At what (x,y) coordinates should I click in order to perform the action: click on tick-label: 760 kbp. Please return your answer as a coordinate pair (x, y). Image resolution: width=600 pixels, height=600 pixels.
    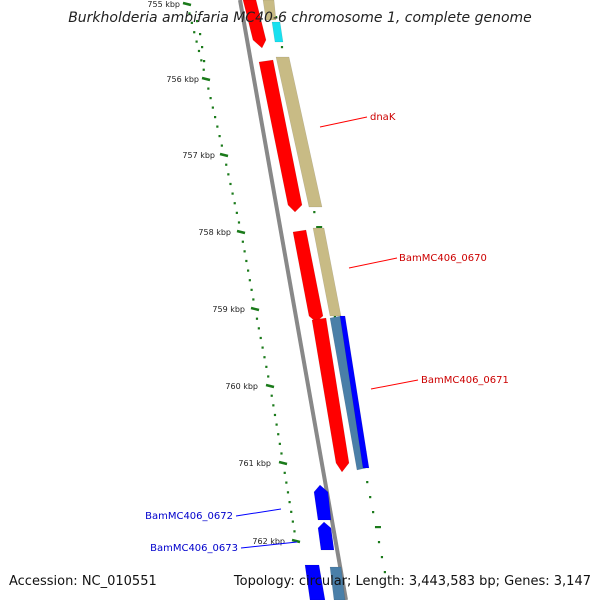
    Looking at the image, I should click on (241, 386).